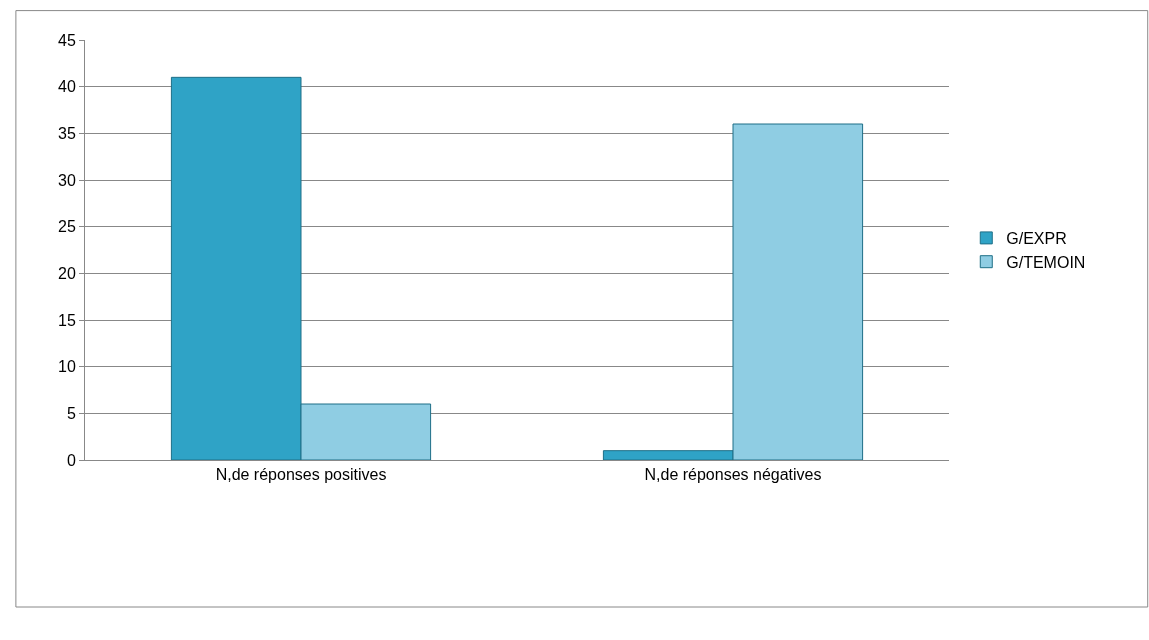  What do you see at coordinates (67, 180) in the screenshot?
I see `y-tick-label: 30` at bounding box center [67, 180].